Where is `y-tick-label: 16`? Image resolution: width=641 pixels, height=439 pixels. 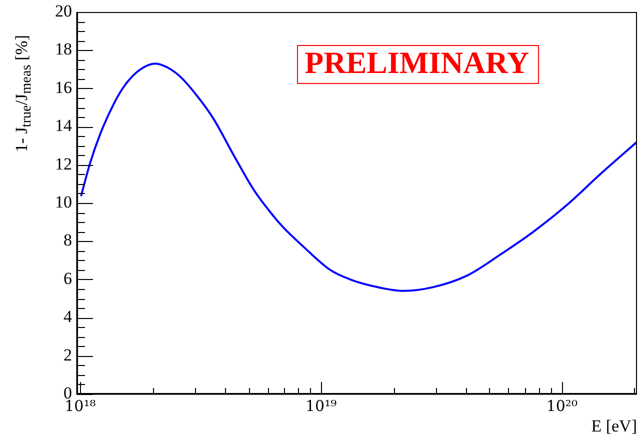 y-tick-label: 16 is located at coordinates (63, 87).